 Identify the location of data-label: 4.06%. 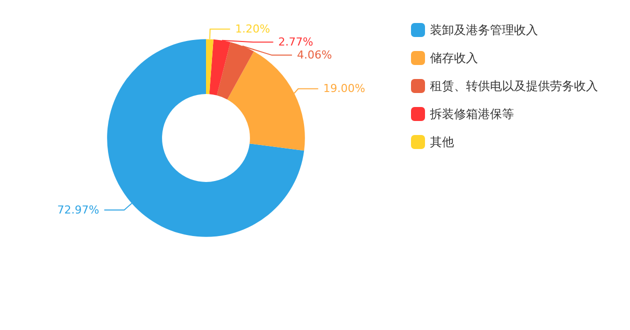
(314, 55).